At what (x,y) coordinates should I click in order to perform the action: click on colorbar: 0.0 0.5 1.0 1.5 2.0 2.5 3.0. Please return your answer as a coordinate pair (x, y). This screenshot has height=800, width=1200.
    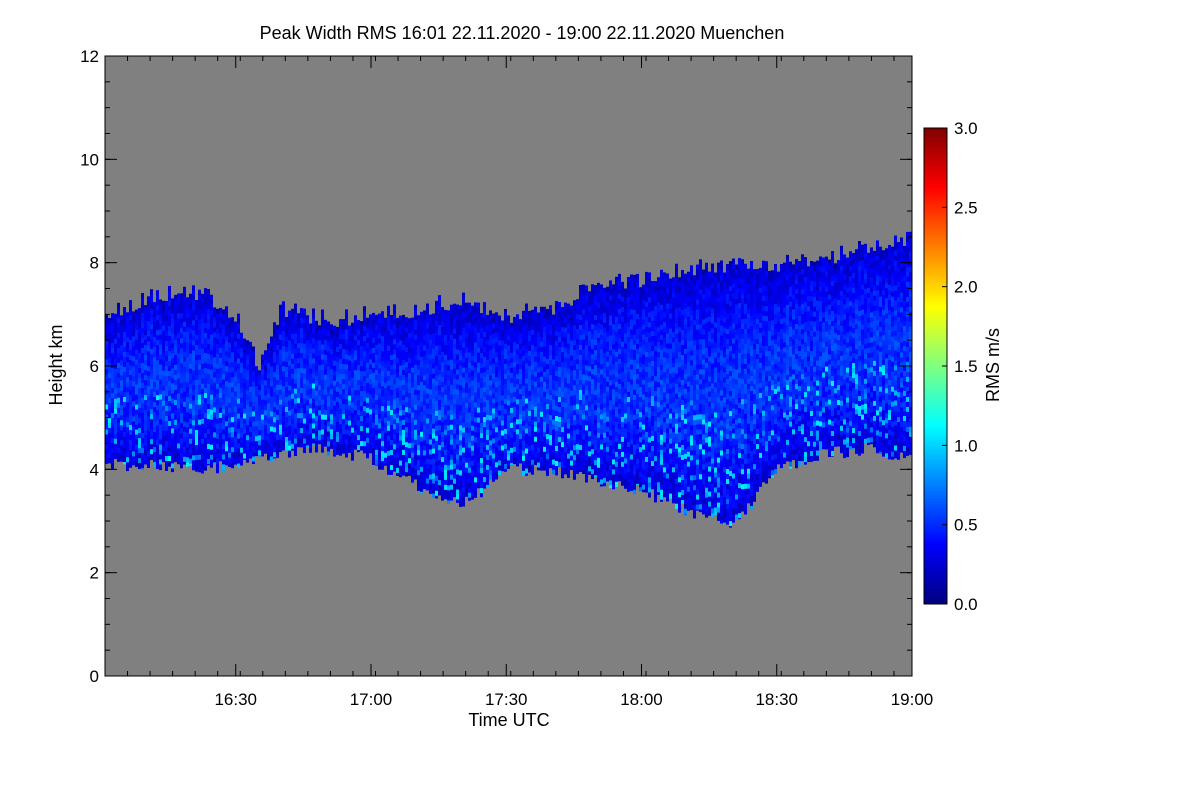
    Looking at the image, I should click on (950, 366).